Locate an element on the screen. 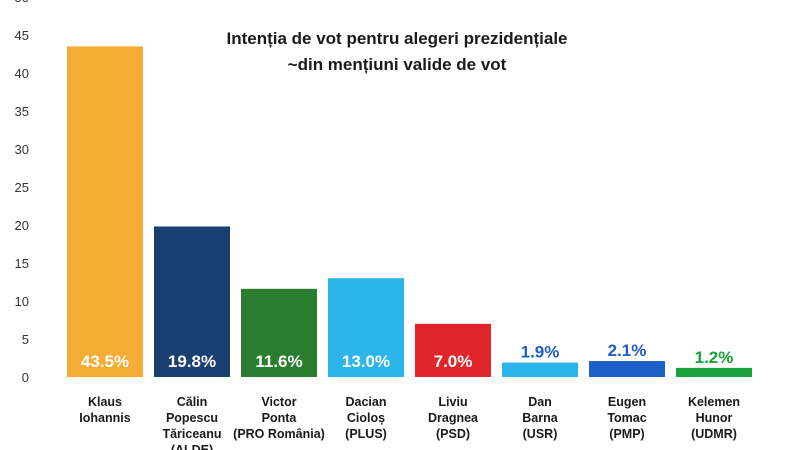  y-tick-label: 20 is located at coordinates (22, 225).